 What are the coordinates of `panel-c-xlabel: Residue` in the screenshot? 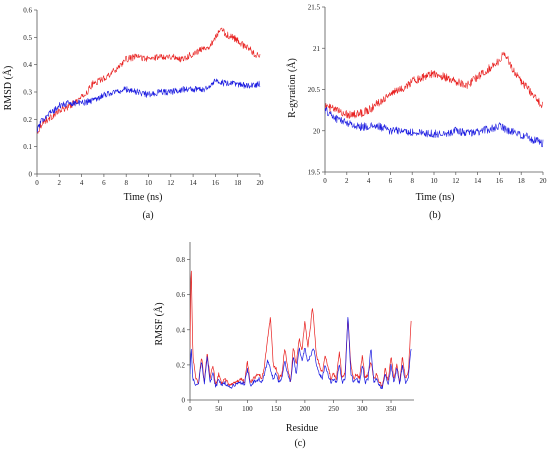 It's located at (302, 428).